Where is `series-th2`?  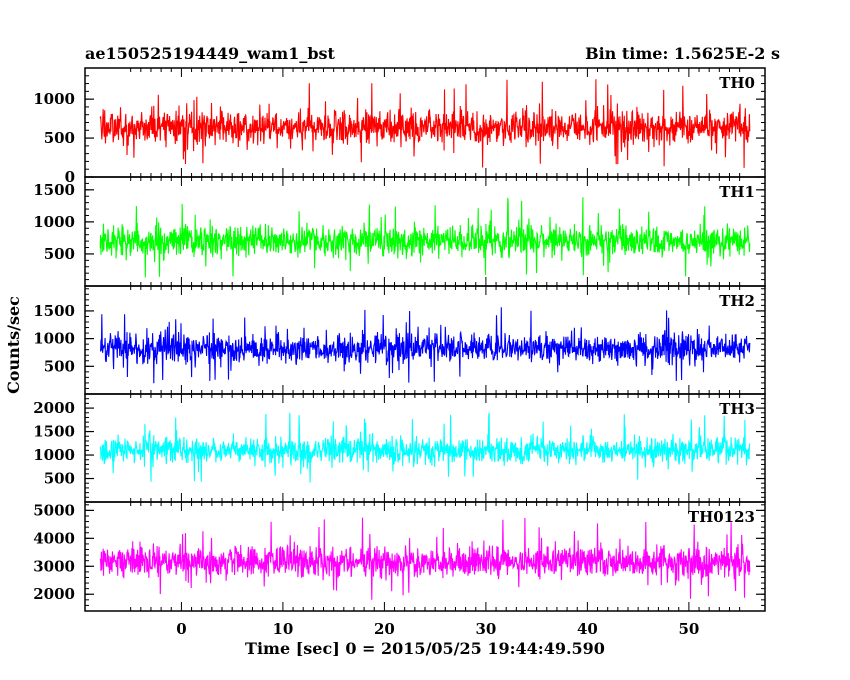
series-th2 is located at coordinates (425, 345).